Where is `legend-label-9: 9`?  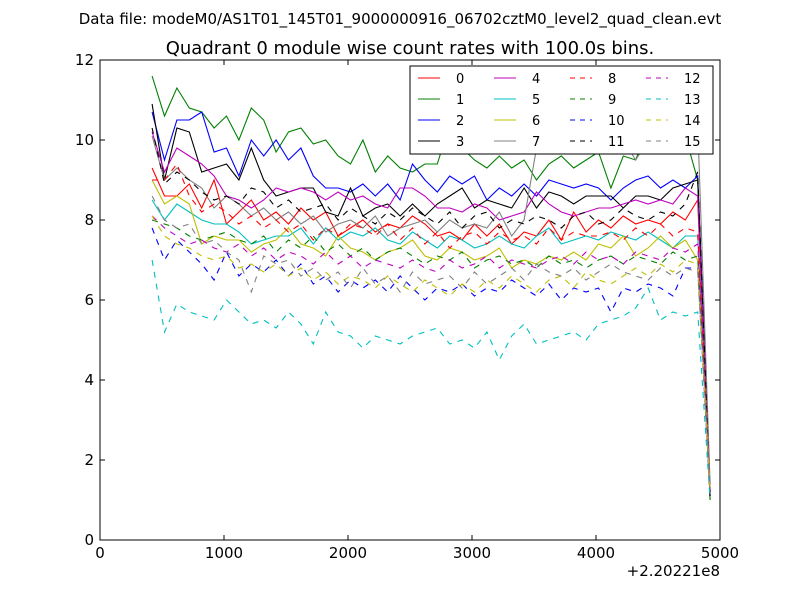
legend-label-9: 9 is located at coordinates (612, 100).